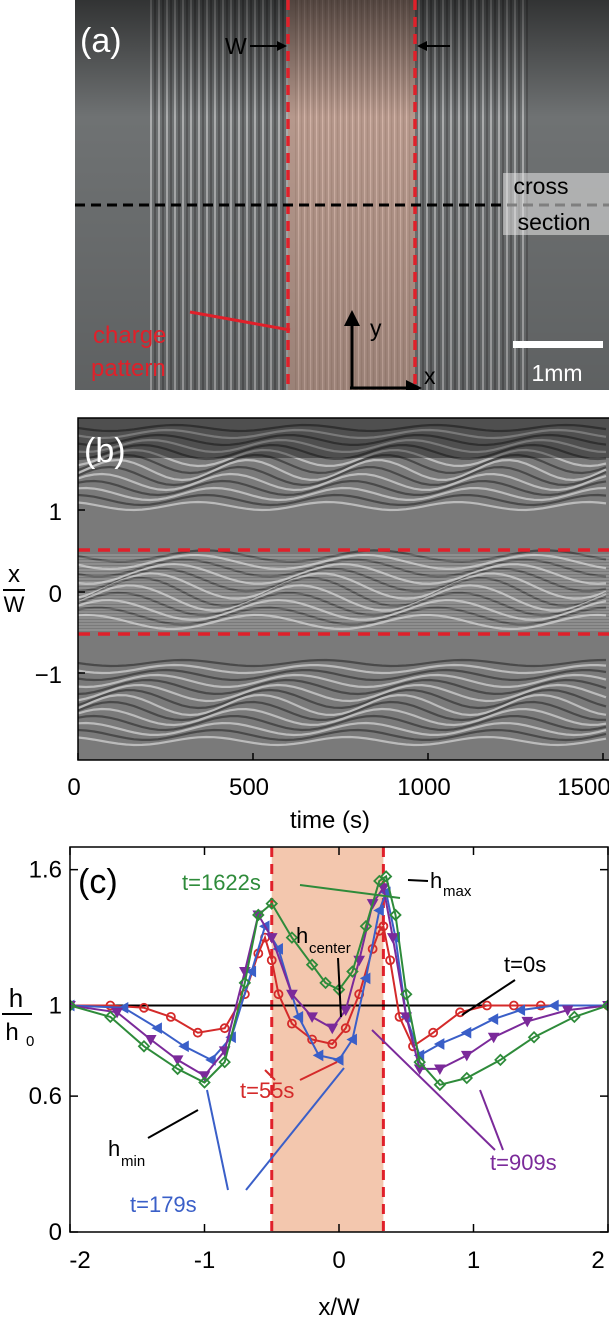 Image resolution: width=609 pixels, height=1323 pixels. I want to click on ytick-label: 1, so click(55, 1006).